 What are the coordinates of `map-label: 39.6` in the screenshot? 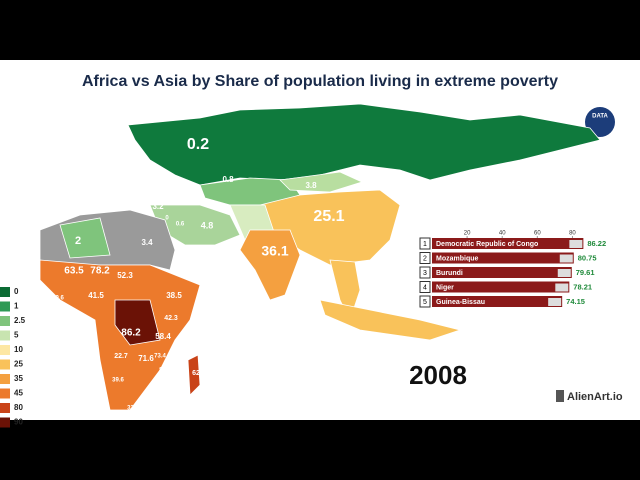 It's located at (118, 381).